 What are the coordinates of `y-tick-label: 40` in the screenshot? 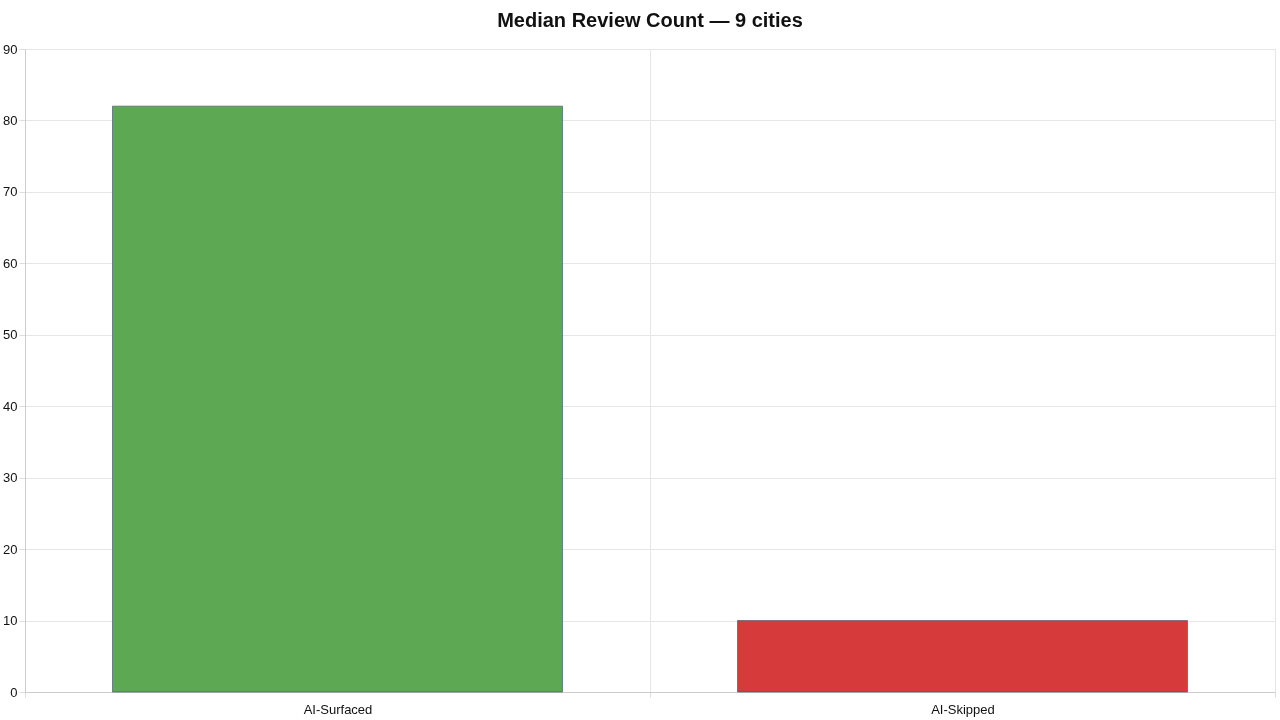 It's located at (10, 406).